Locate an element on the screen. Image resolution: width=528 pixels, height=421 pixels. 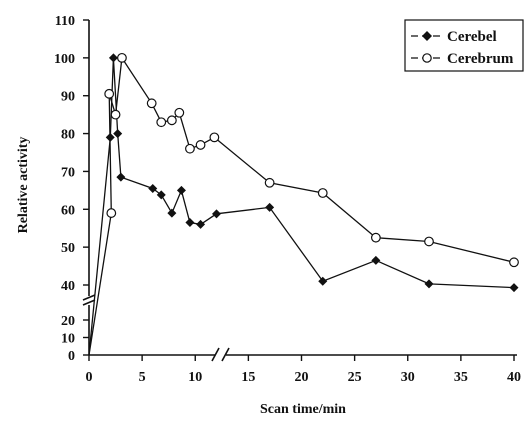
y-tick-label: 0 is located at coordinates (71, 356).